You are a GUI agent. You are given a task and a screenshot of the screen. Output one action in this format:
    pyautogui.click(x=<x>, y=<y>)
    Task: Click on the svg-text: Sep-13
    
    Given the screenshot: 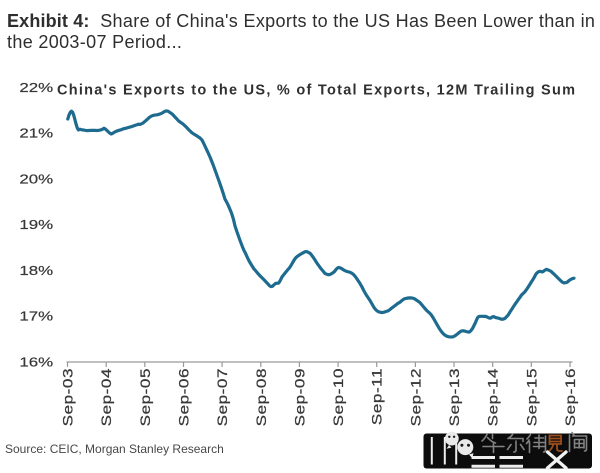 What is the action you would take?
    pyautogui.click(x=454, y=397)
    